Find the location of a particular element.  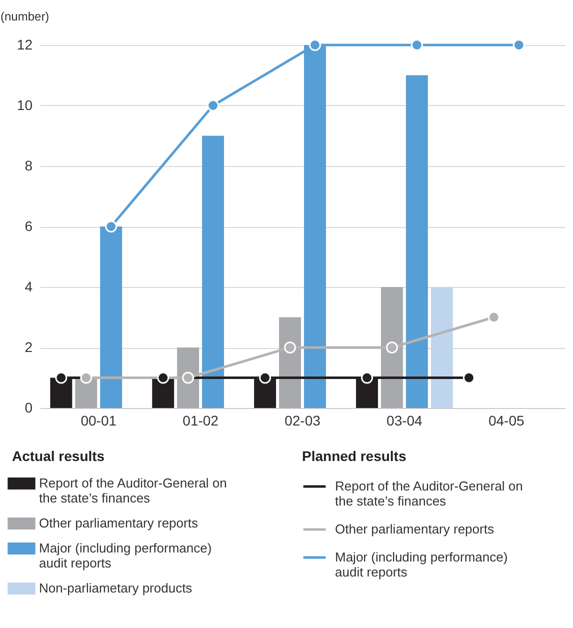

x-tick-label: 00-01 is located at coordinates (98, 420).